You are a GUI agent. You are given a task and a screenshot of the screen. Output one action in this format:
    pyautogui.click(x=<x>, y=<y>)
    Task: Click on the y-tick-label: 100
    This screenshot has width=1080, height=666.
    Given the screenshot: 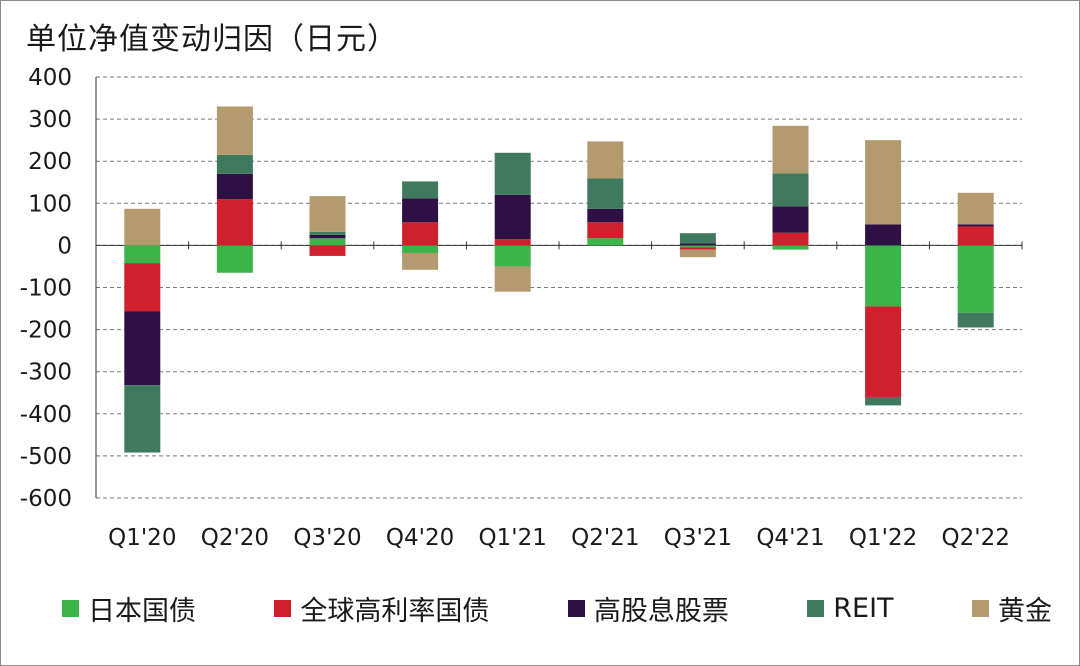 What is the action you would take?
    pyautogui.click(x=50, y=204)
    